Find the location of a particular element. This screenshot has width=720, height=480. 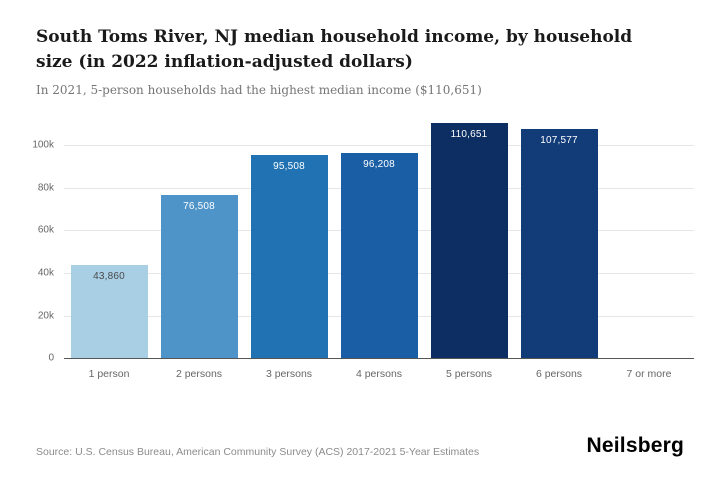

x-axis-label: 4 persons is located at coordinates (379, 374).